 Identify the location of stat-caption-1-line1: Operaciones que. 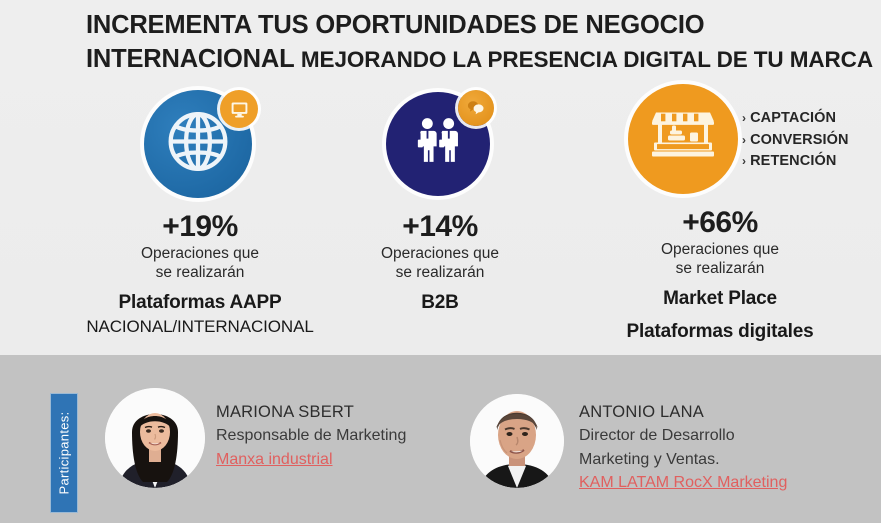
(200, 253).